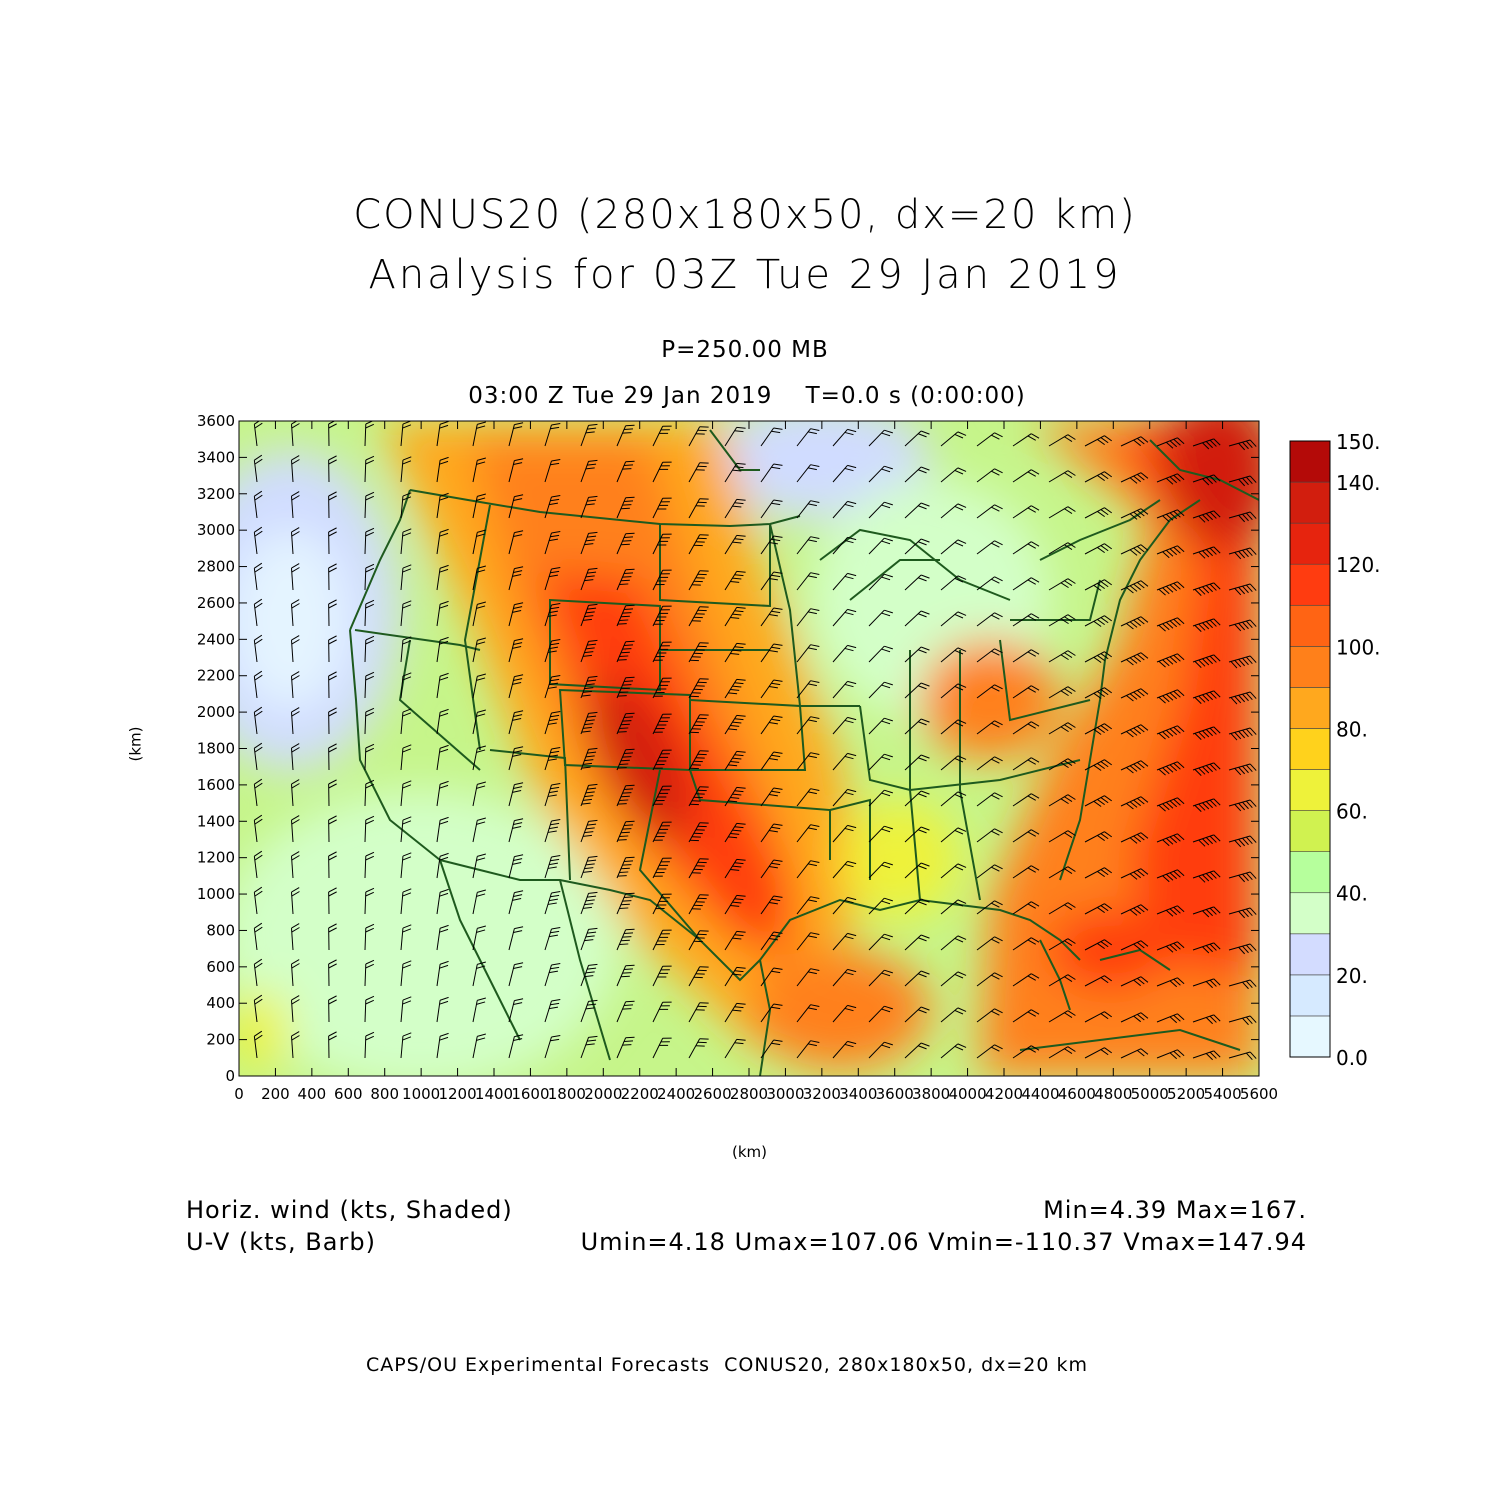  Describe the element at coordinates (1150, 1094) in the screenshot. I see `x-tick-label: 5000` at that location.